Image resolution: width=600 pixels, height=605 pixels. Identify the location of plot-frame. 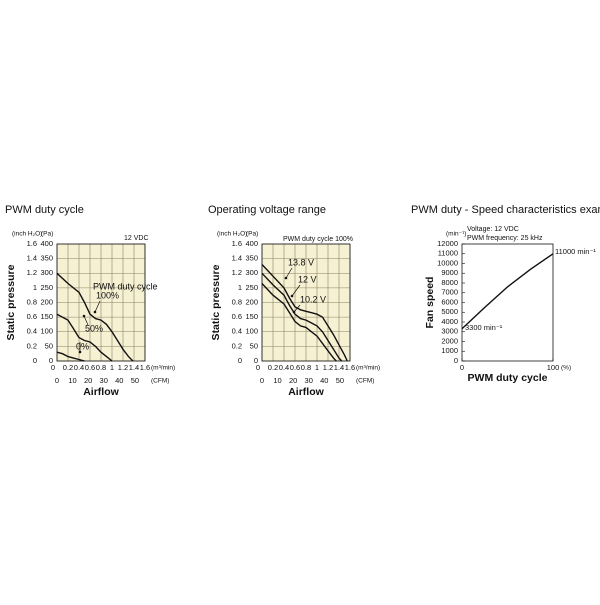
(306, 302).